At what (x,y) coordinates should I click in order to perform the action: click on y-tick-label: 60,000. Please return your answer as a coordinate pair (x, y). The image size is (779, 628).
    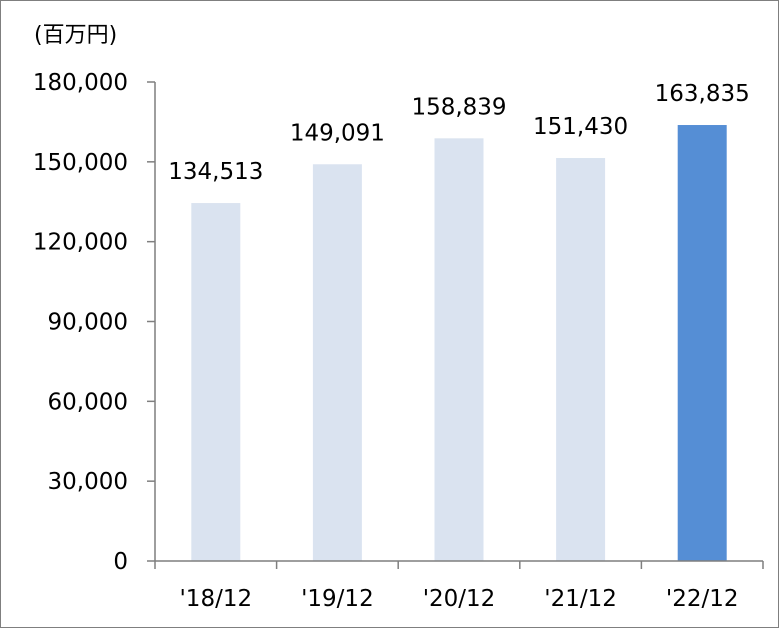
    Looking at the image, I should click on (88, 402).